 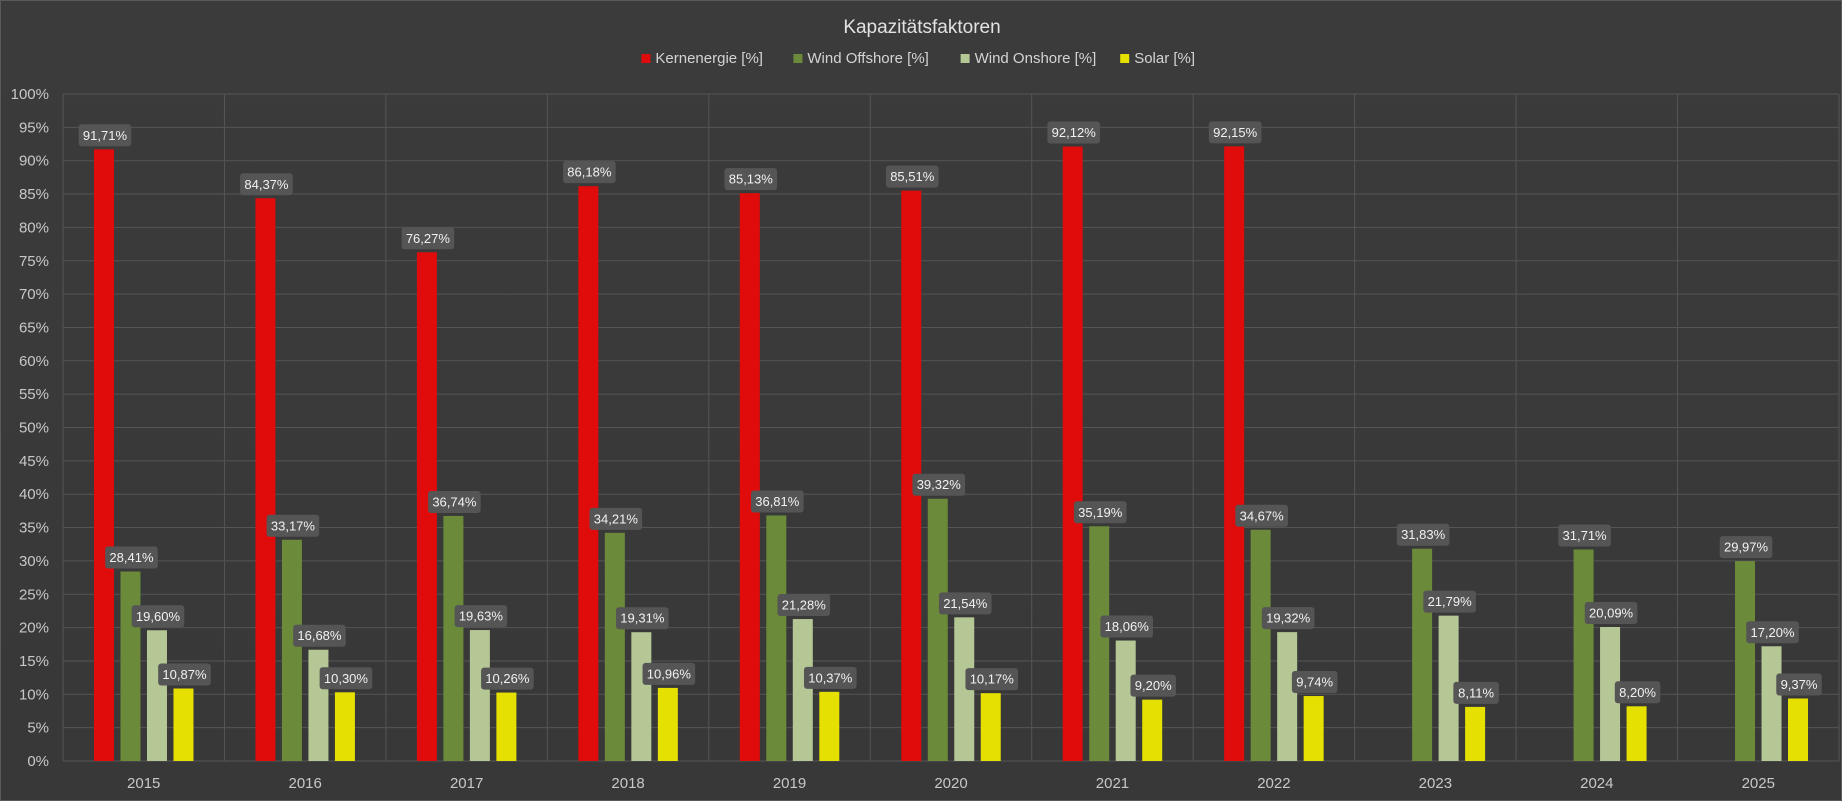 I want to click on bar-kernenergie-2019, so click(x=749, y=477).